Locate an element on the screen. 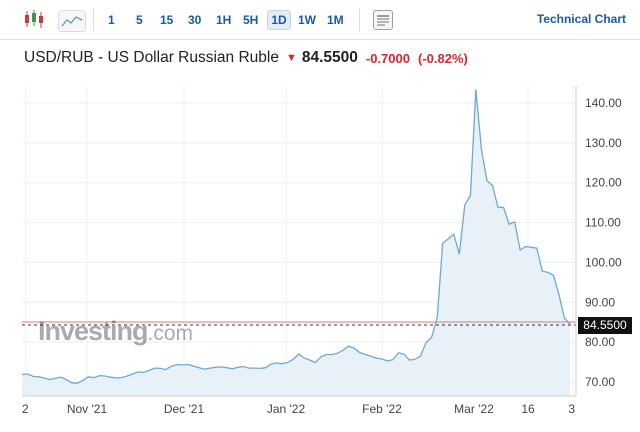 This screenshot has width=640, height=432. x-tick-label: Dec '21 is located at coordinates (184, 409).